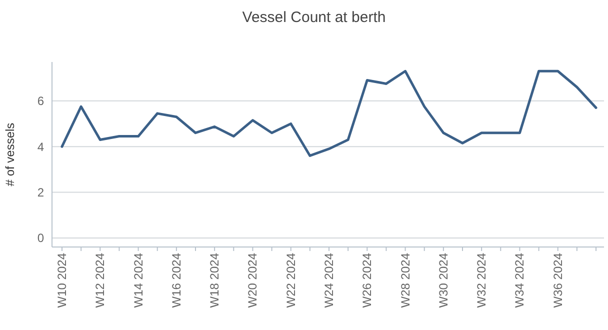  What do you see at coordinates (40, 147) in the screenshot?
I see `y-tick-label: 4` at bounding box center [40, 147].